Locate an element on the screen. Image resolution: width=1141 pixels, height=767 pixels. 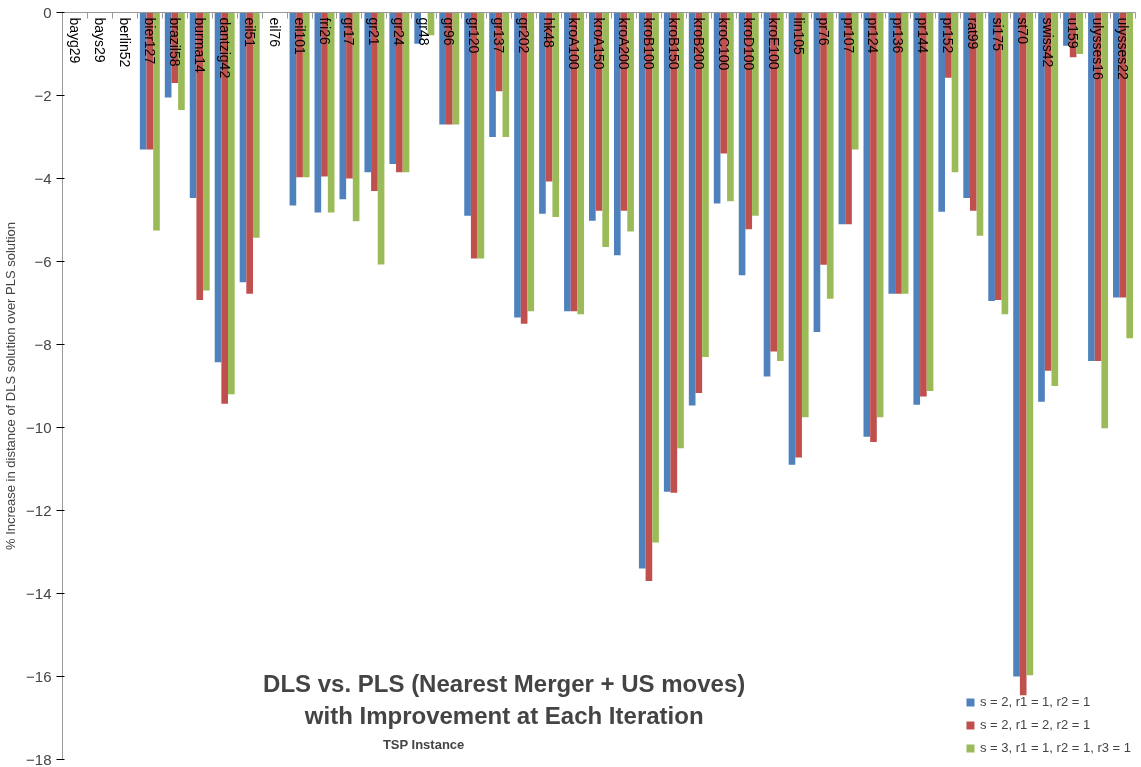
y-tick-label: −4 is located at coordinates (43, 178).